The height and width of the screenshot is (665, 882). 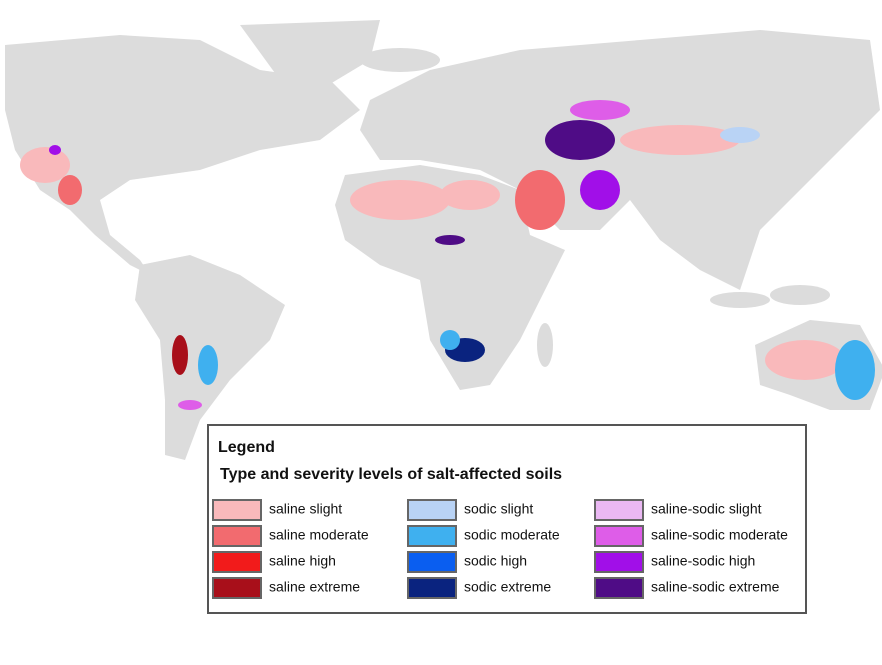 What do you see at coordinates (719, 535) in the screenshot?
I see `legend-label: saline-sodic moderate` at bounding box center [719, 535].